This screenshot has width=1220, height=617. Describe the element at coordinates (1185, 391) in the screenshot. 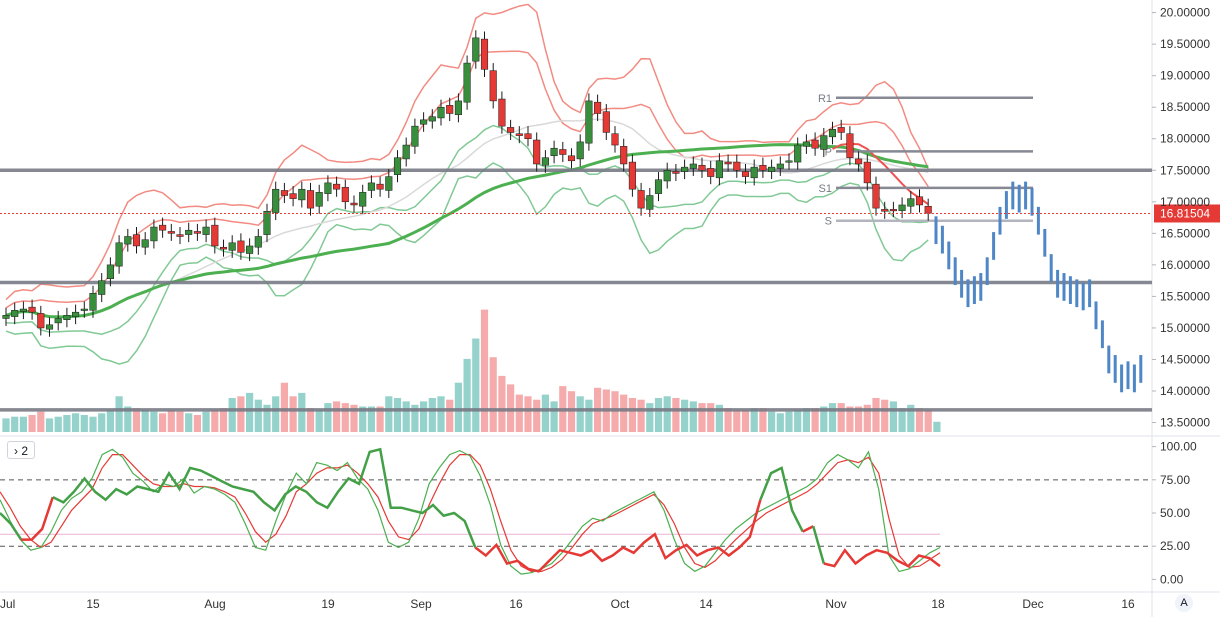

I see `price-tick-label: 14.00000` at that location.